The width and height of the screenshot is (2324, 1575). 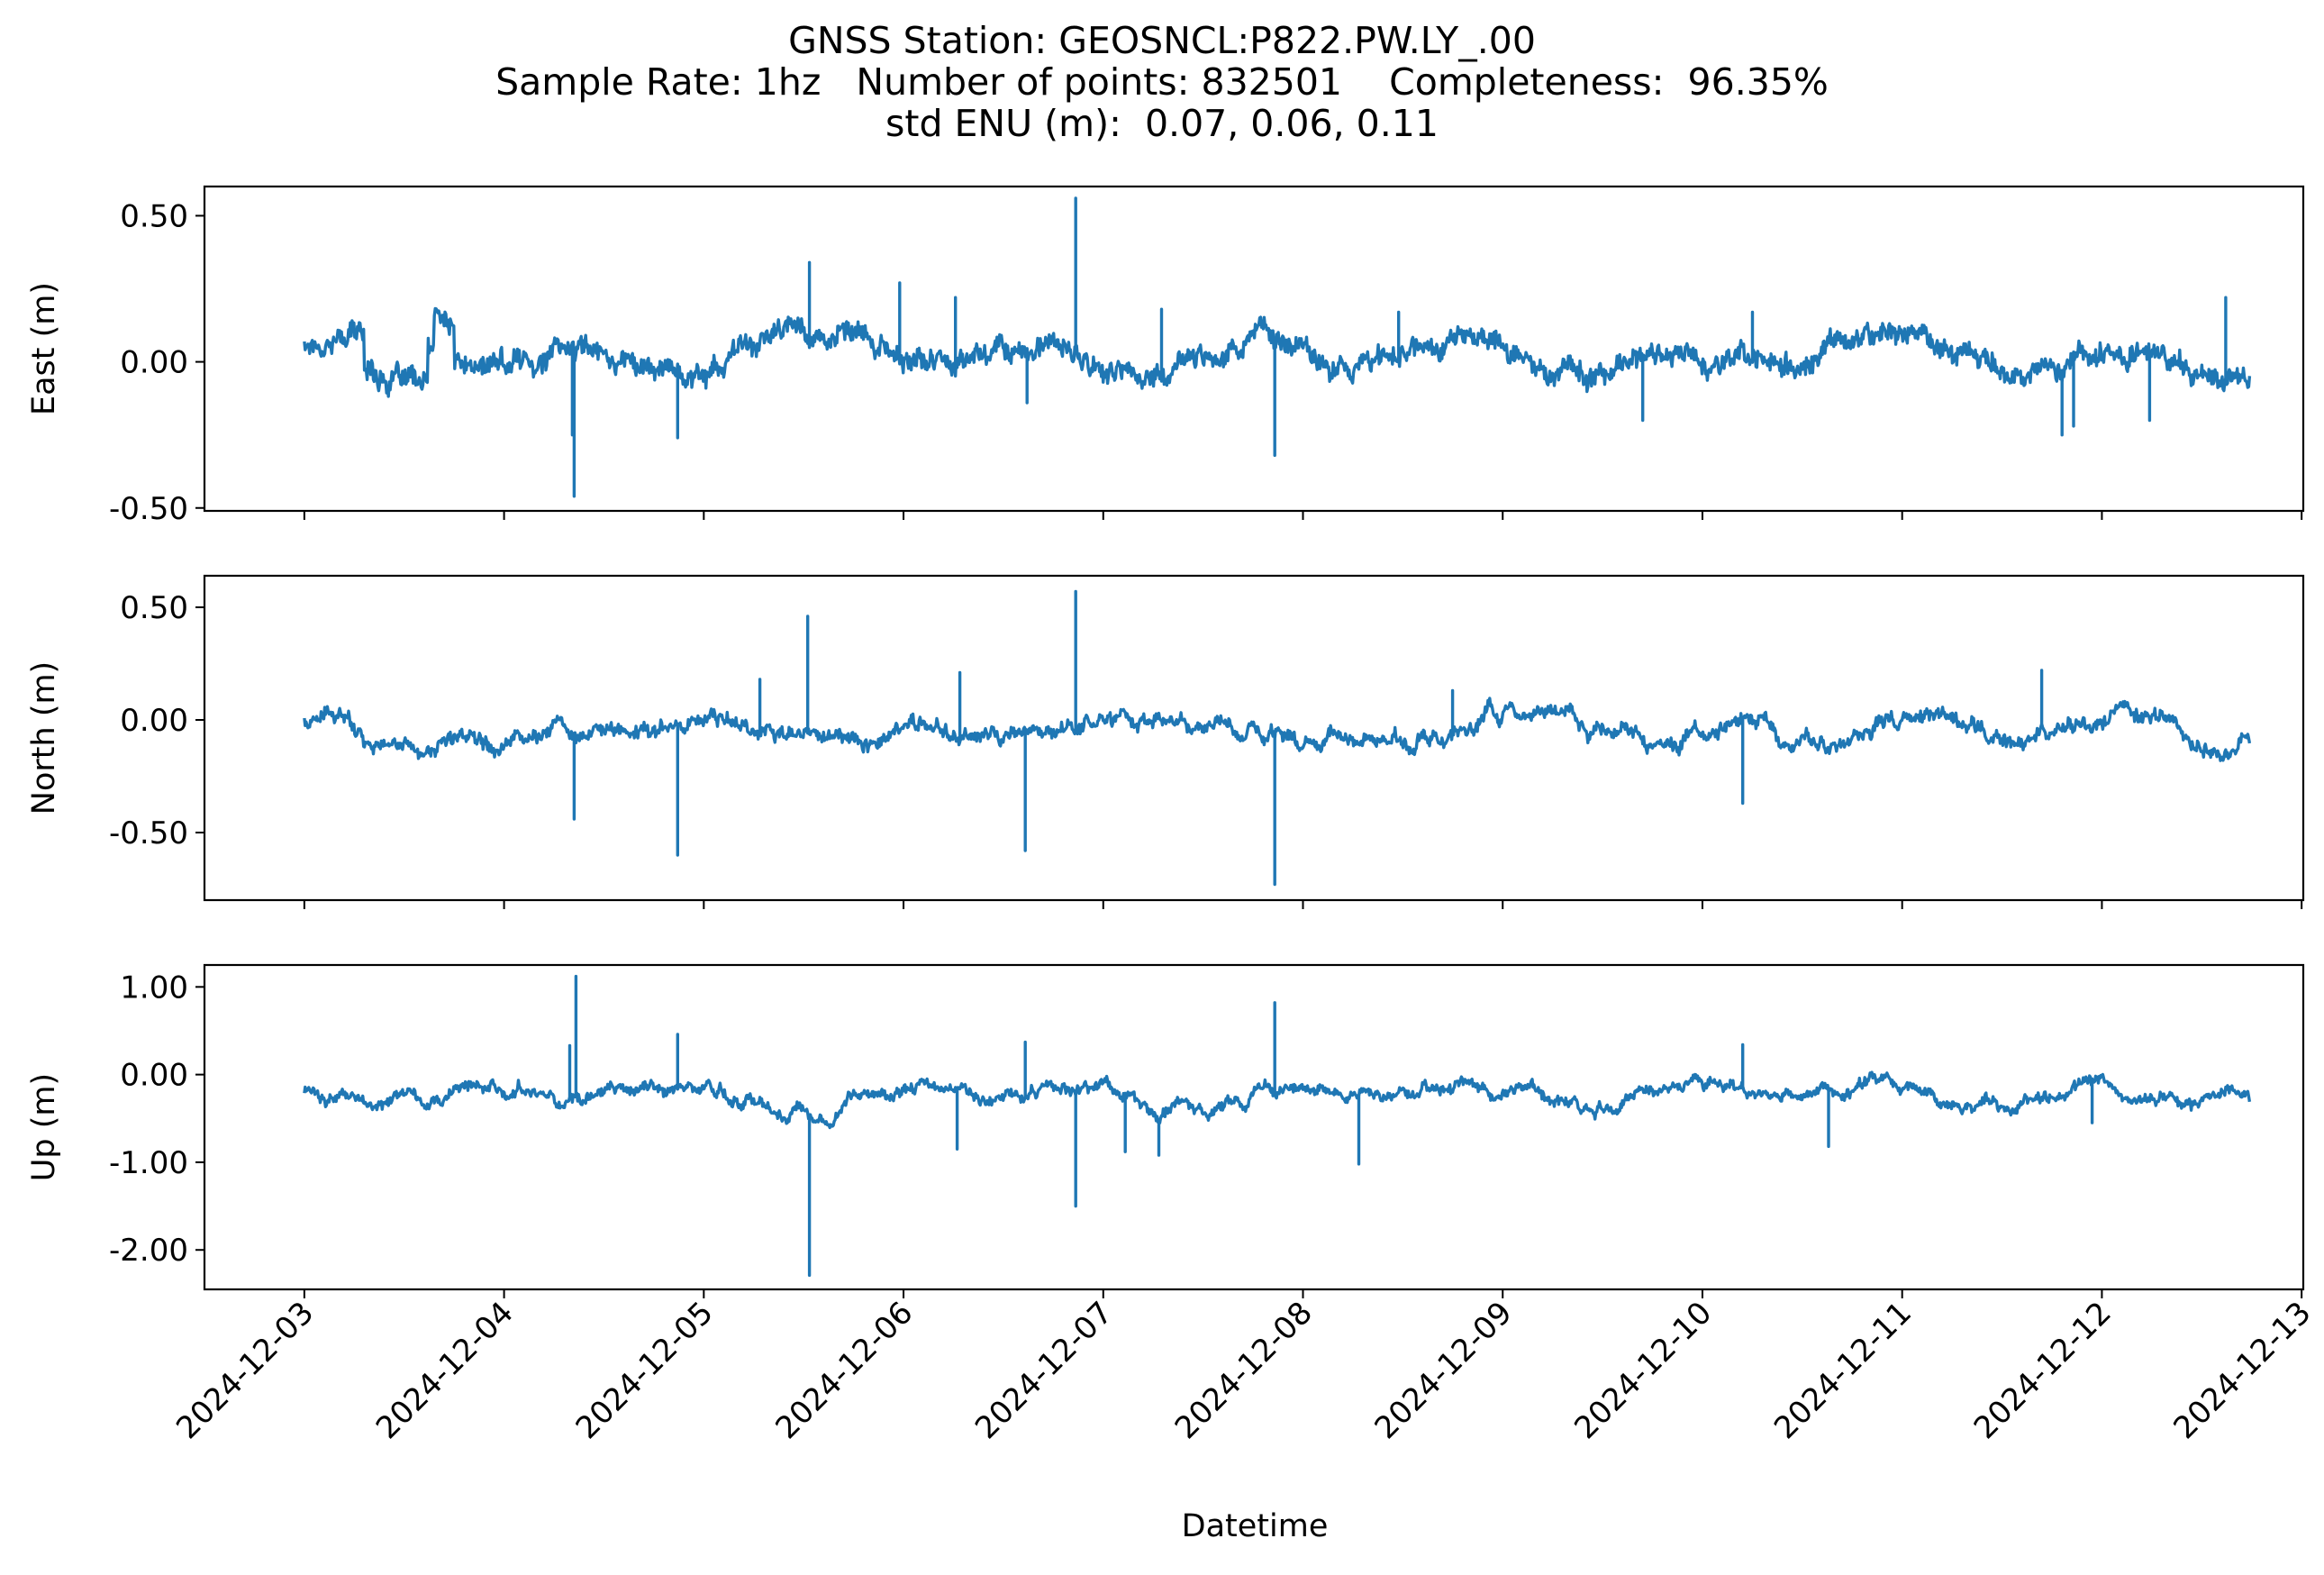 I want to click on y-tick-label-north-1: 0.00, so click(x=154, y=721).